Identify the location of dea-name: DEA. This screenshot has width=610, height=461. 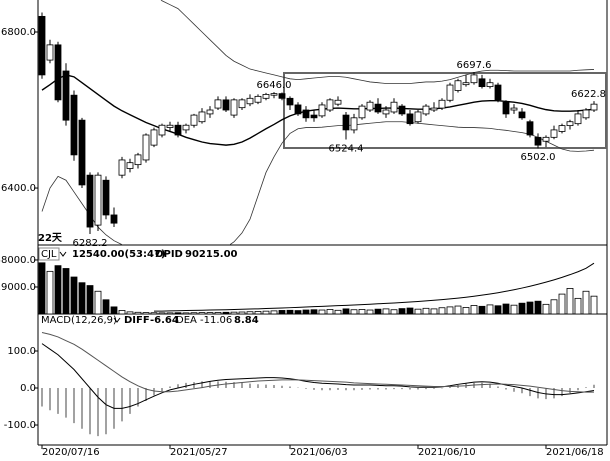
(186, 320).